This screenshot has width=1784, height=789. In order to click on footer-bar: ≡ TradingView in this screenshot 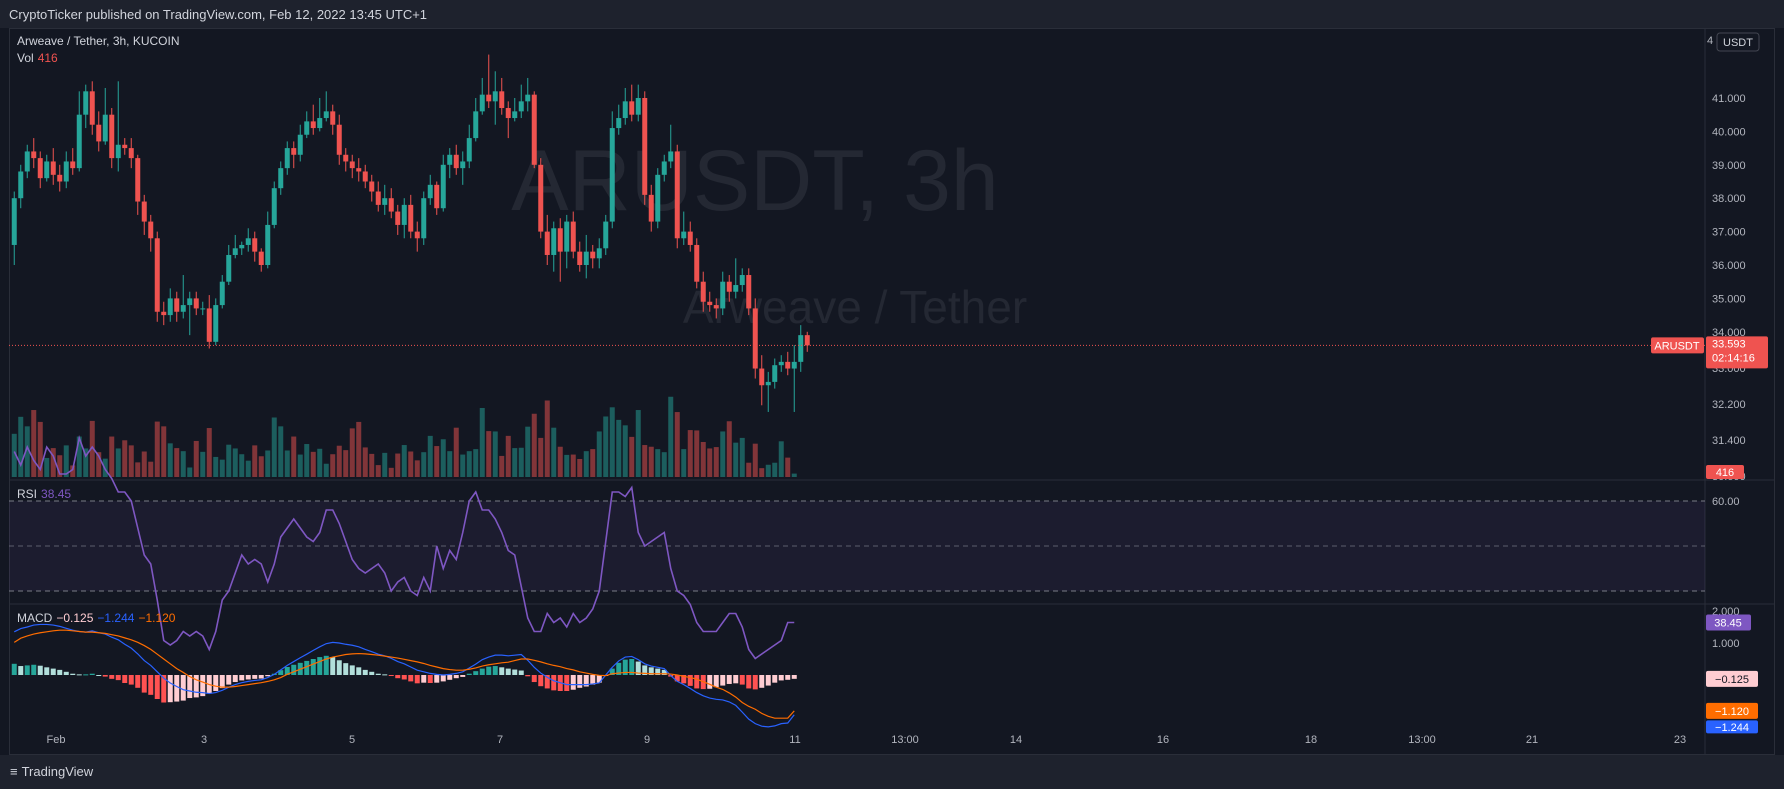, I will do `click(892, 772)`.